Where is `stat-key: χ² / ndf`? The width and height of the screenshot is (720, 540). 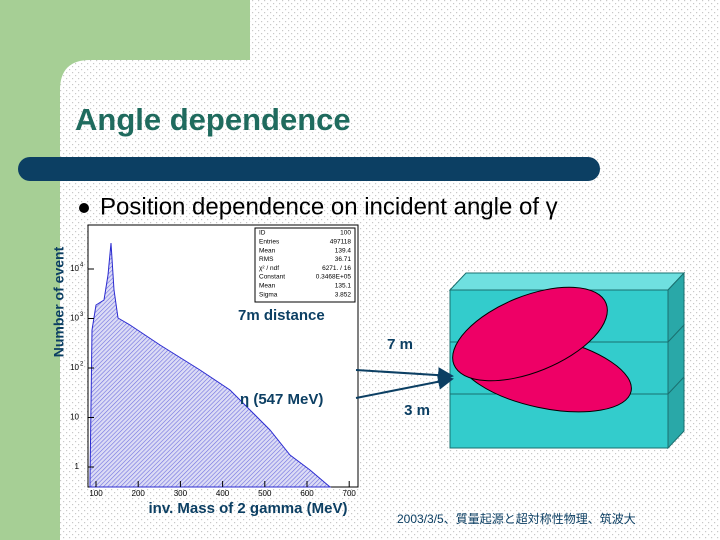 stat-key: χ² / ndf is located at coordinates (269, 268).